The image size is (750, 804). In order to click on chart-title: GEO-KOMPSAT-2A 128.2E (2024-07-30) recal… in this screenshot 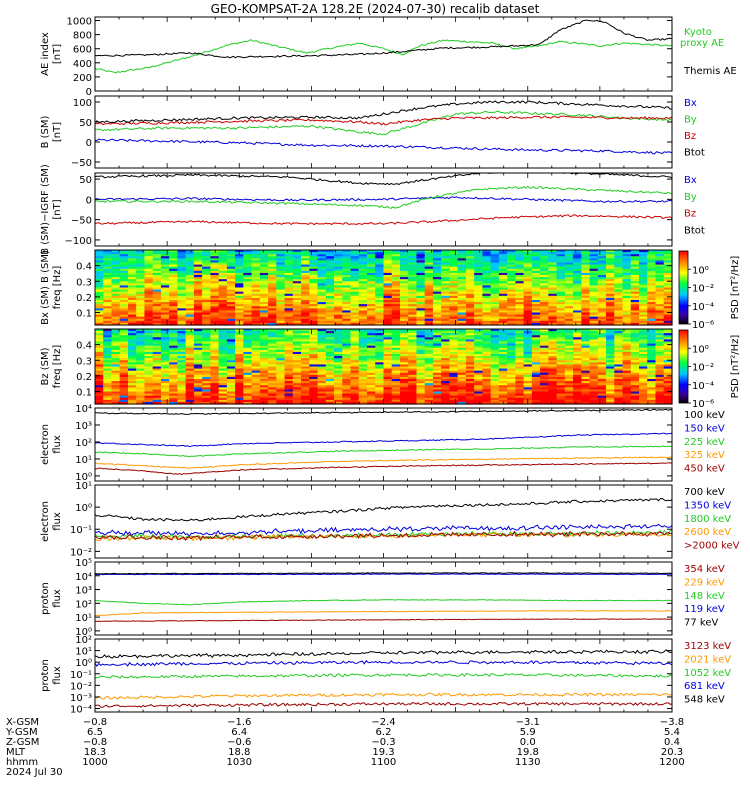, I will do `click(375, 9)`.